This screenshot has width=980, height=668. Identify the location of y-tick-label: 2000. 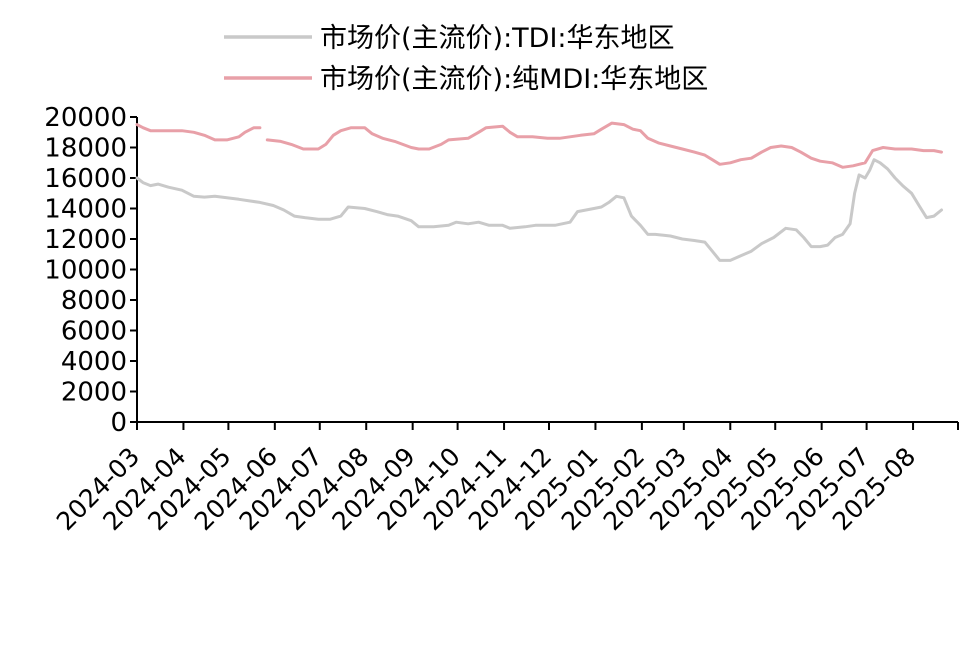
(94, 393).